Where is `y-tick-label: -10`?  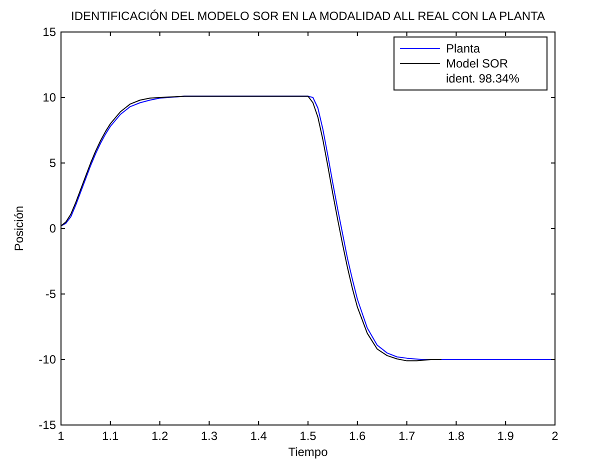 y-tick-label: -10 is located at coordinates (47, 359).